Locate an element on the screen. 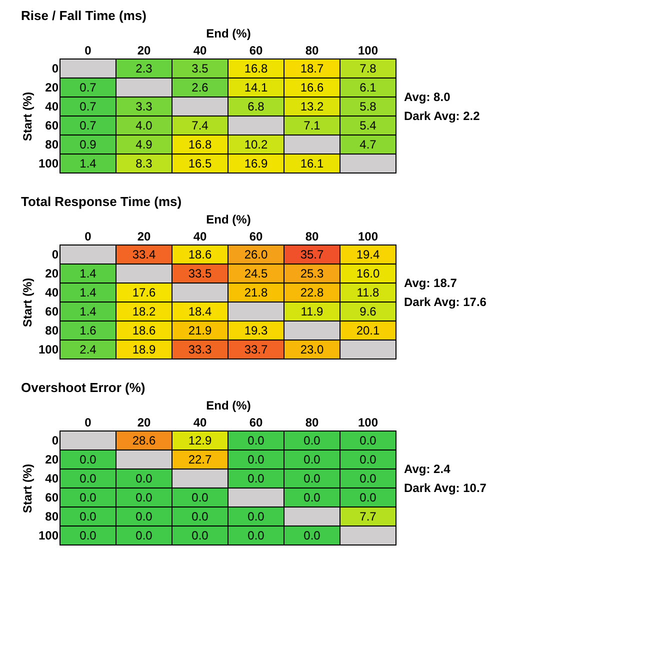 The width and height of the screenshot is (646, 656). data-label: 21.9 is located at coordinates (200, 331).